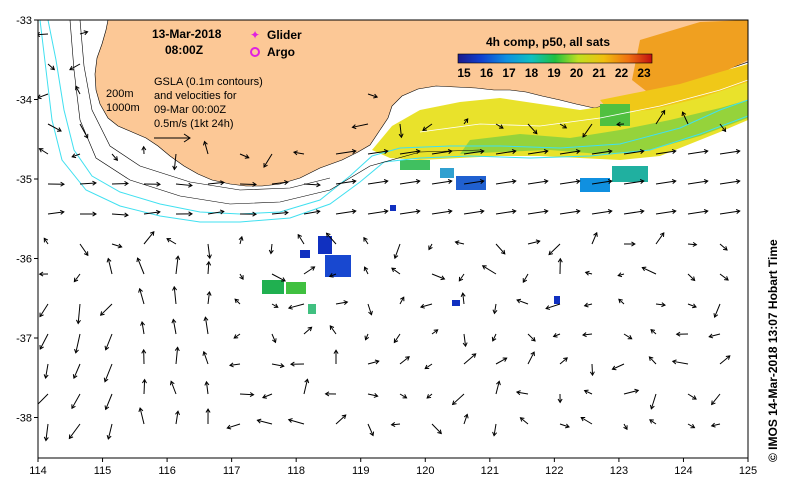 This screenshot has height=492, width=790. Describe the element at coordinates (296, 471) in the screenshot. I see `x-tick-label: 118` at that location.